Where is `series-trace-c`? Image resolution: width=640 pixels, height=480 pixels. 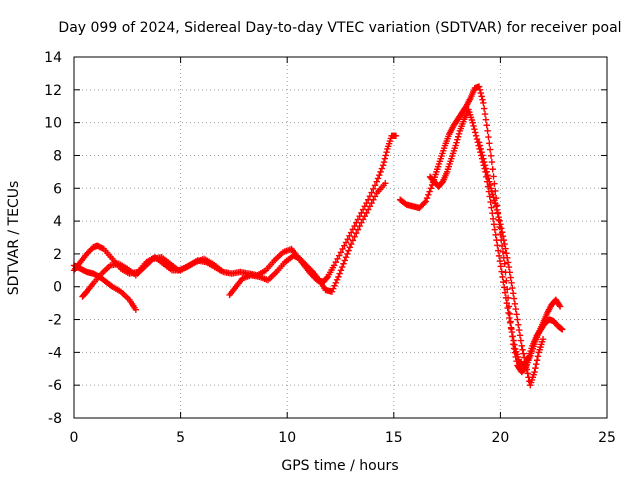 series-trace-c is located at coordinates (152, 276).